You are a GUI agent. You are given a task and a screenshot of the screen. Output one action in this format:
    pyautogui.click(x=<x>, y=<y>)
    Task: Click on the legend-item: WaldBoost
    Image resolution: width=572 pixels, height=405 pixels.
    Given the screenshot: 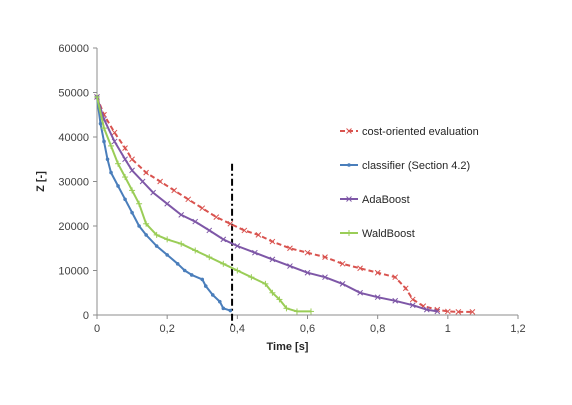 What is the action you would take?
    pyautogui.click(x=377, y=234)
    